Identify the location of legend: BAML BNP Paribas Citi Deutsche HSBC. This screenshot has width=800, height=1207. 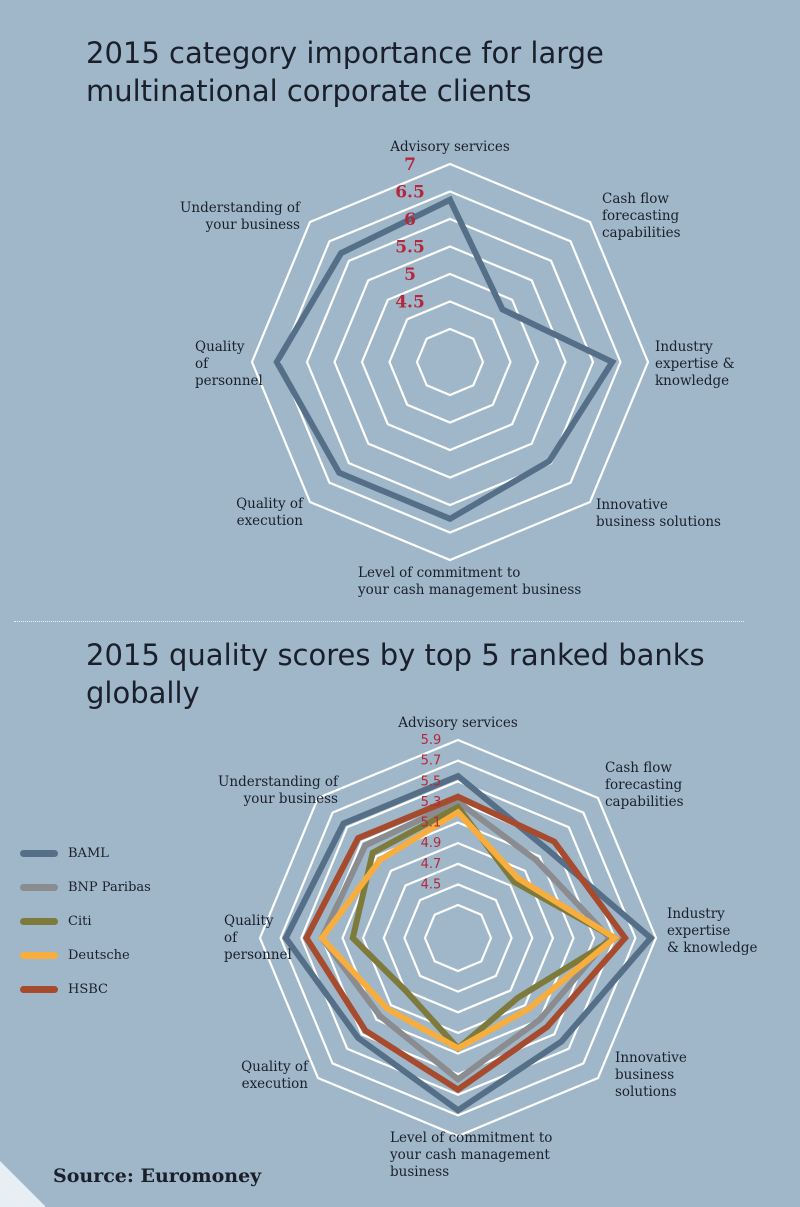
(85, 921).